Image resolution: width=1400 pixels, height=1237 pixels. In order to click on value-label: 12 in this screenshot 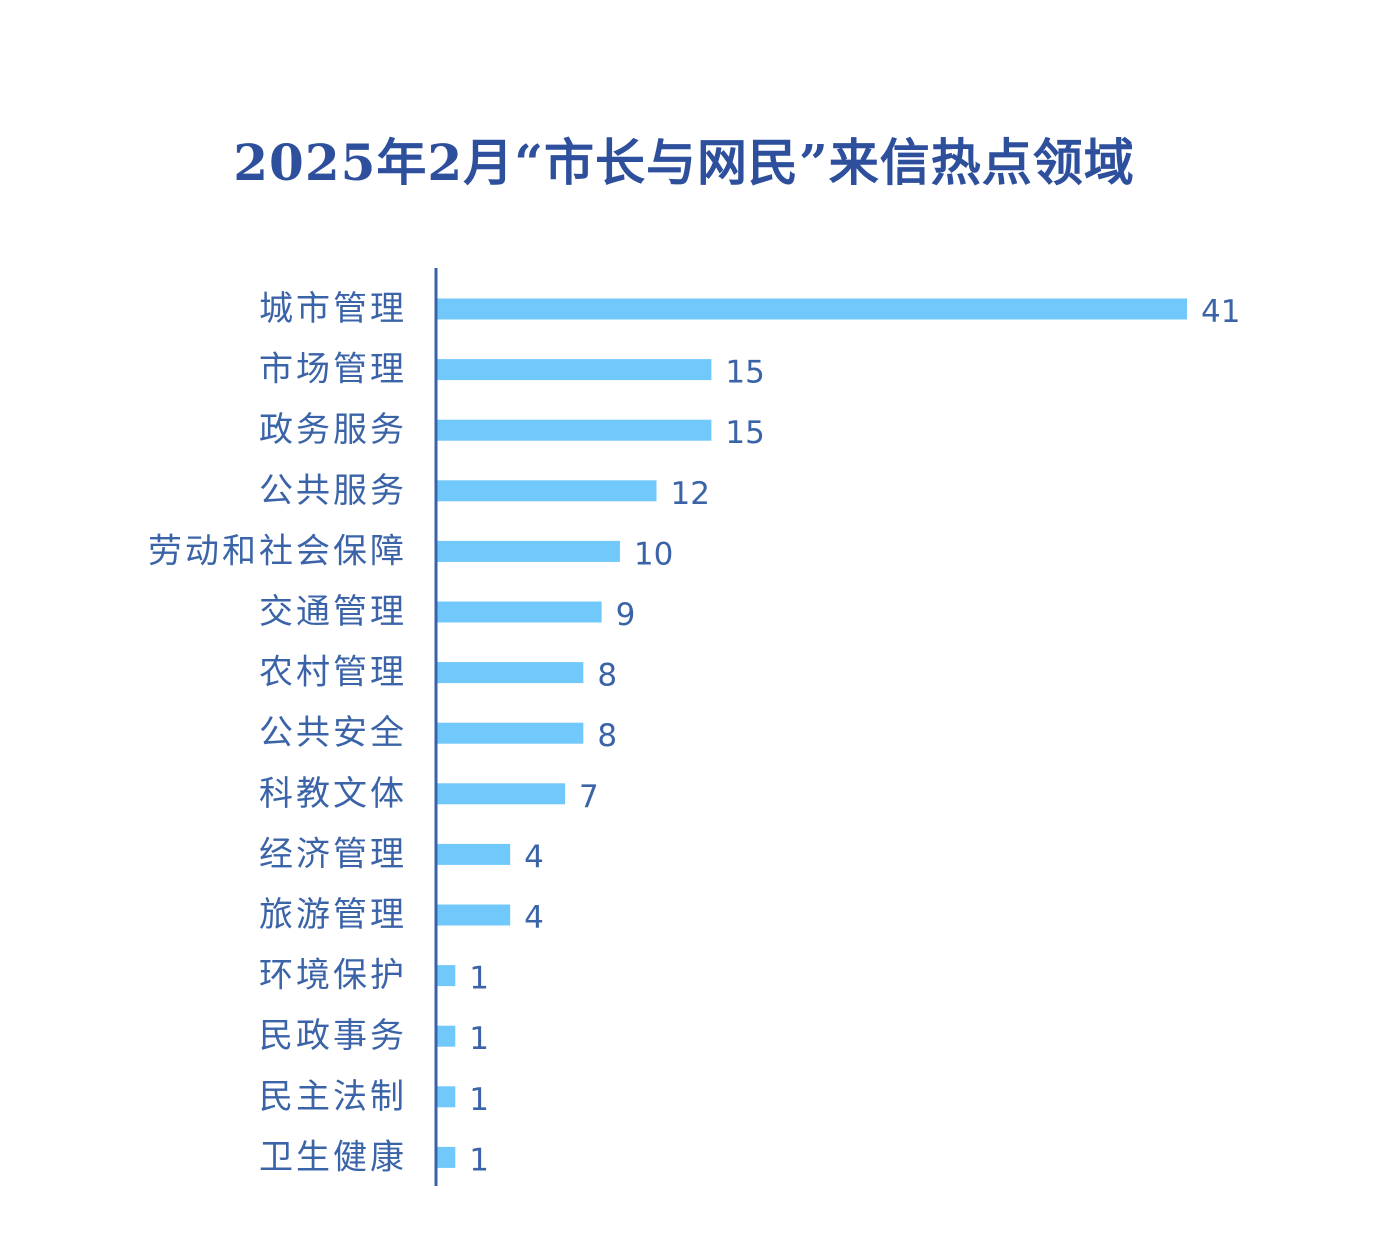, I will do `click(690, 494)`.